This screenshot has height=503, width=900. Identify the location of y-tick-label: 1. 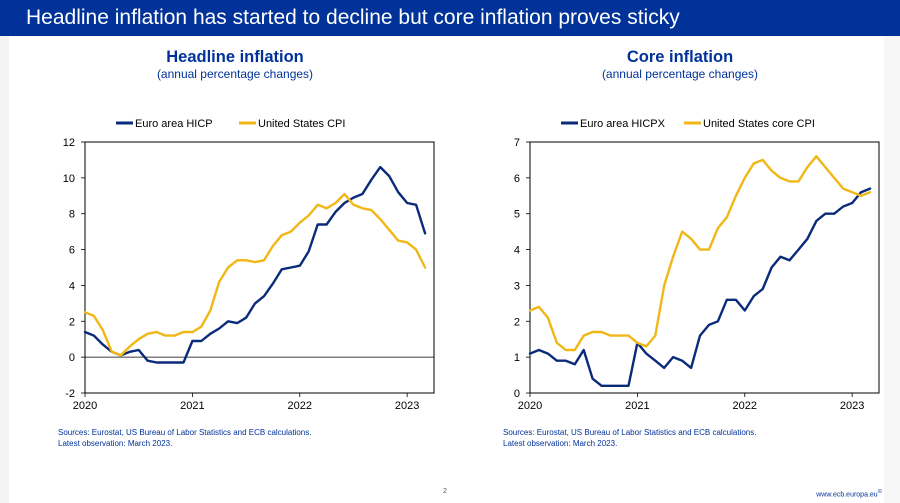
(517, 358).